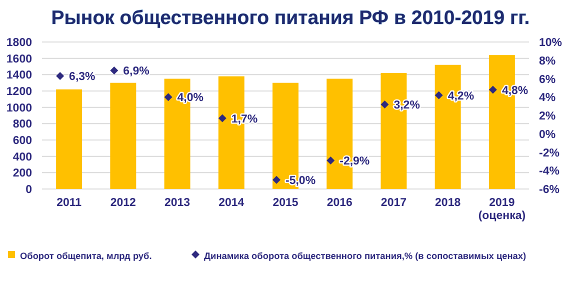 The height and width of the screenshot is (281, 581). What do you see at coordinates (82, 76) in the screenshot?
I see `data-label: 6,3%` at bounding box center [82, 76].